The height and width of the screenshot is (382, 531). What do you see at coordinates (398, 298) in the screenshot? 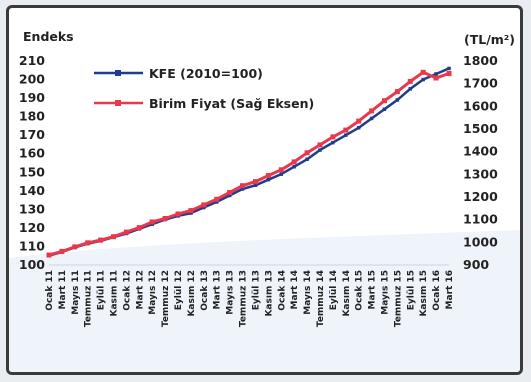
I see `x-tick-label: Temmuz 15` at bounding box center [398, 298].